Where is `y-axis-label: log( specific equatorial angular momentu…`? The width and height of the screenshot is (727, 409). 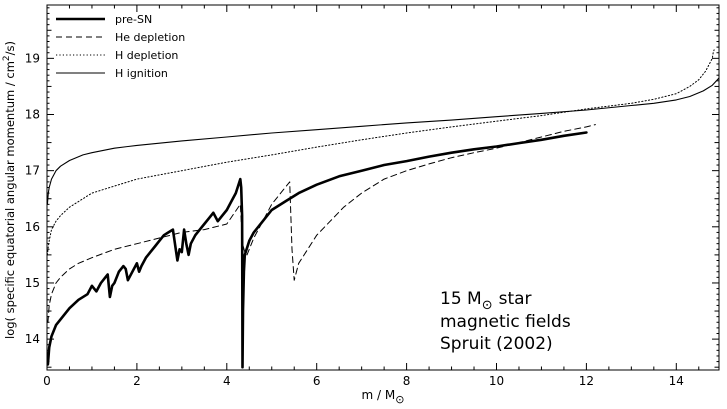
y-axis-label: log( specific equatorial angular momentu… is located at coordinates (9, 190).